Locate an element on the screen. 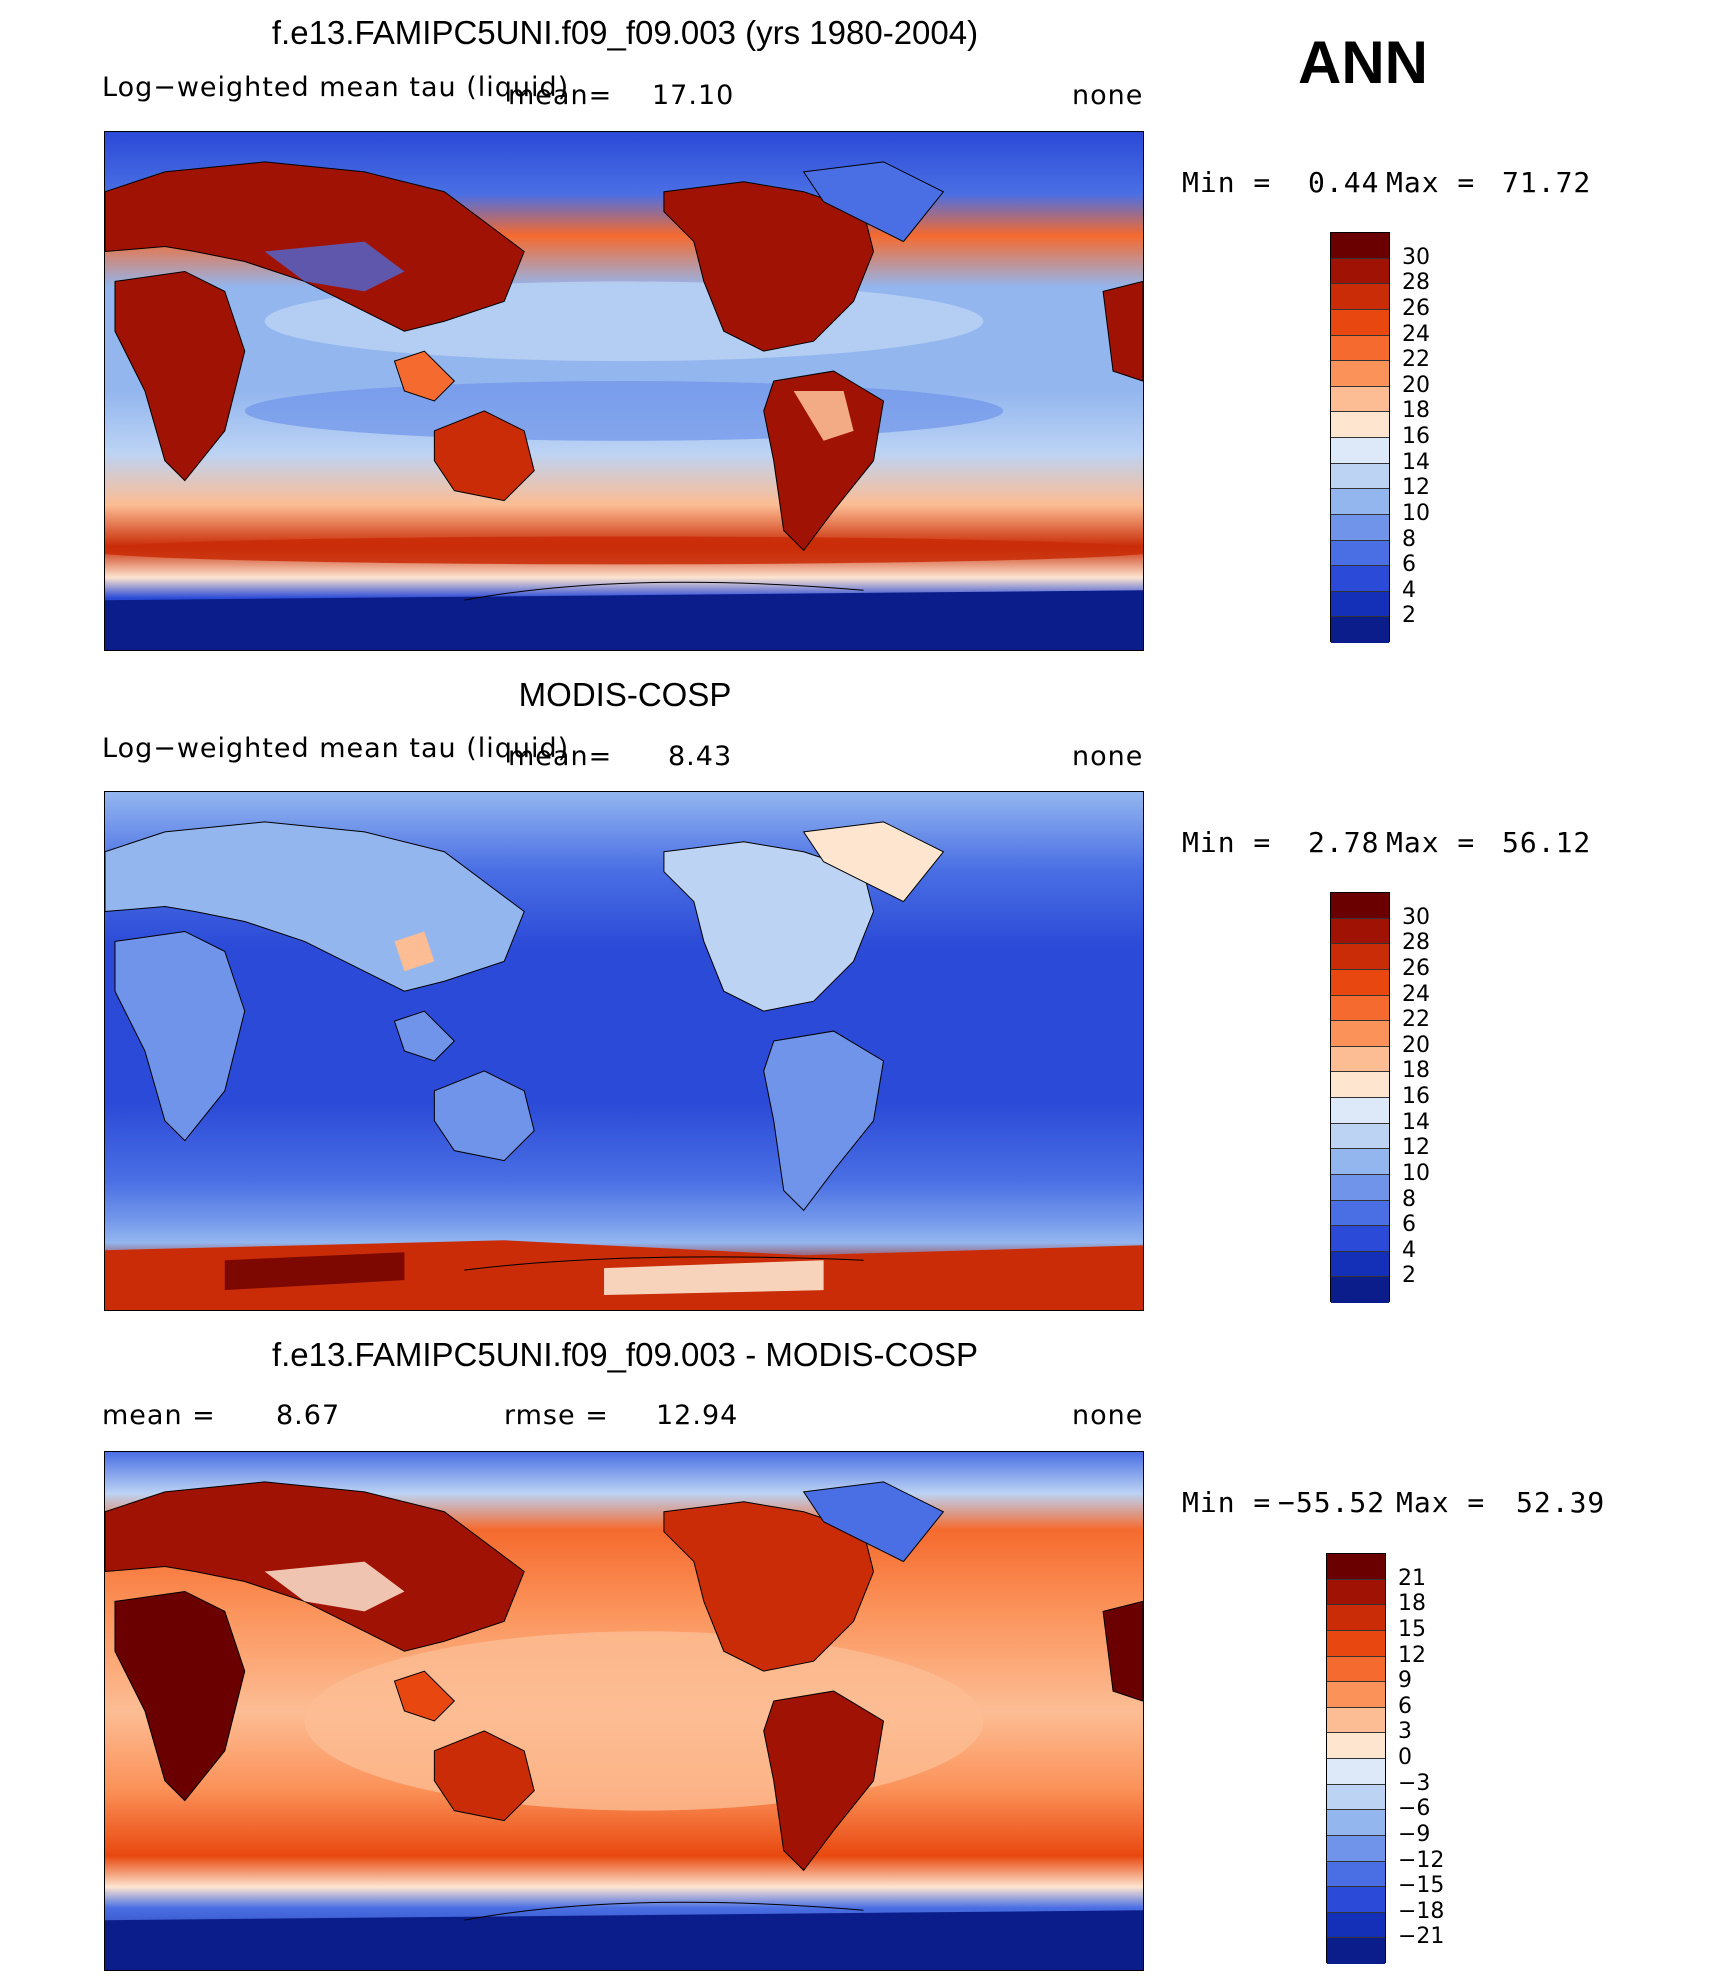 The height and width of the screenshot is (1979, 1710). panel-min-value-diff: −55.52 is located at coordinates (1332, 1502).